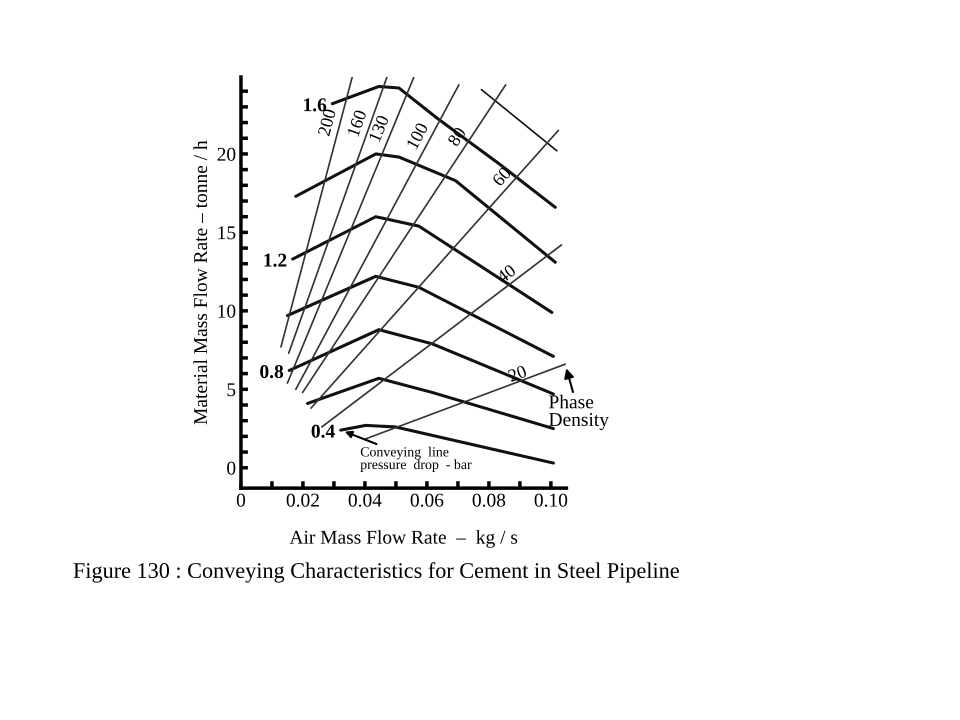 The height and width of the screenshot is (720, 960). Describe the element at coordinates (272, 371) in the screenshot. I see `series-label: 0.8` at that location.